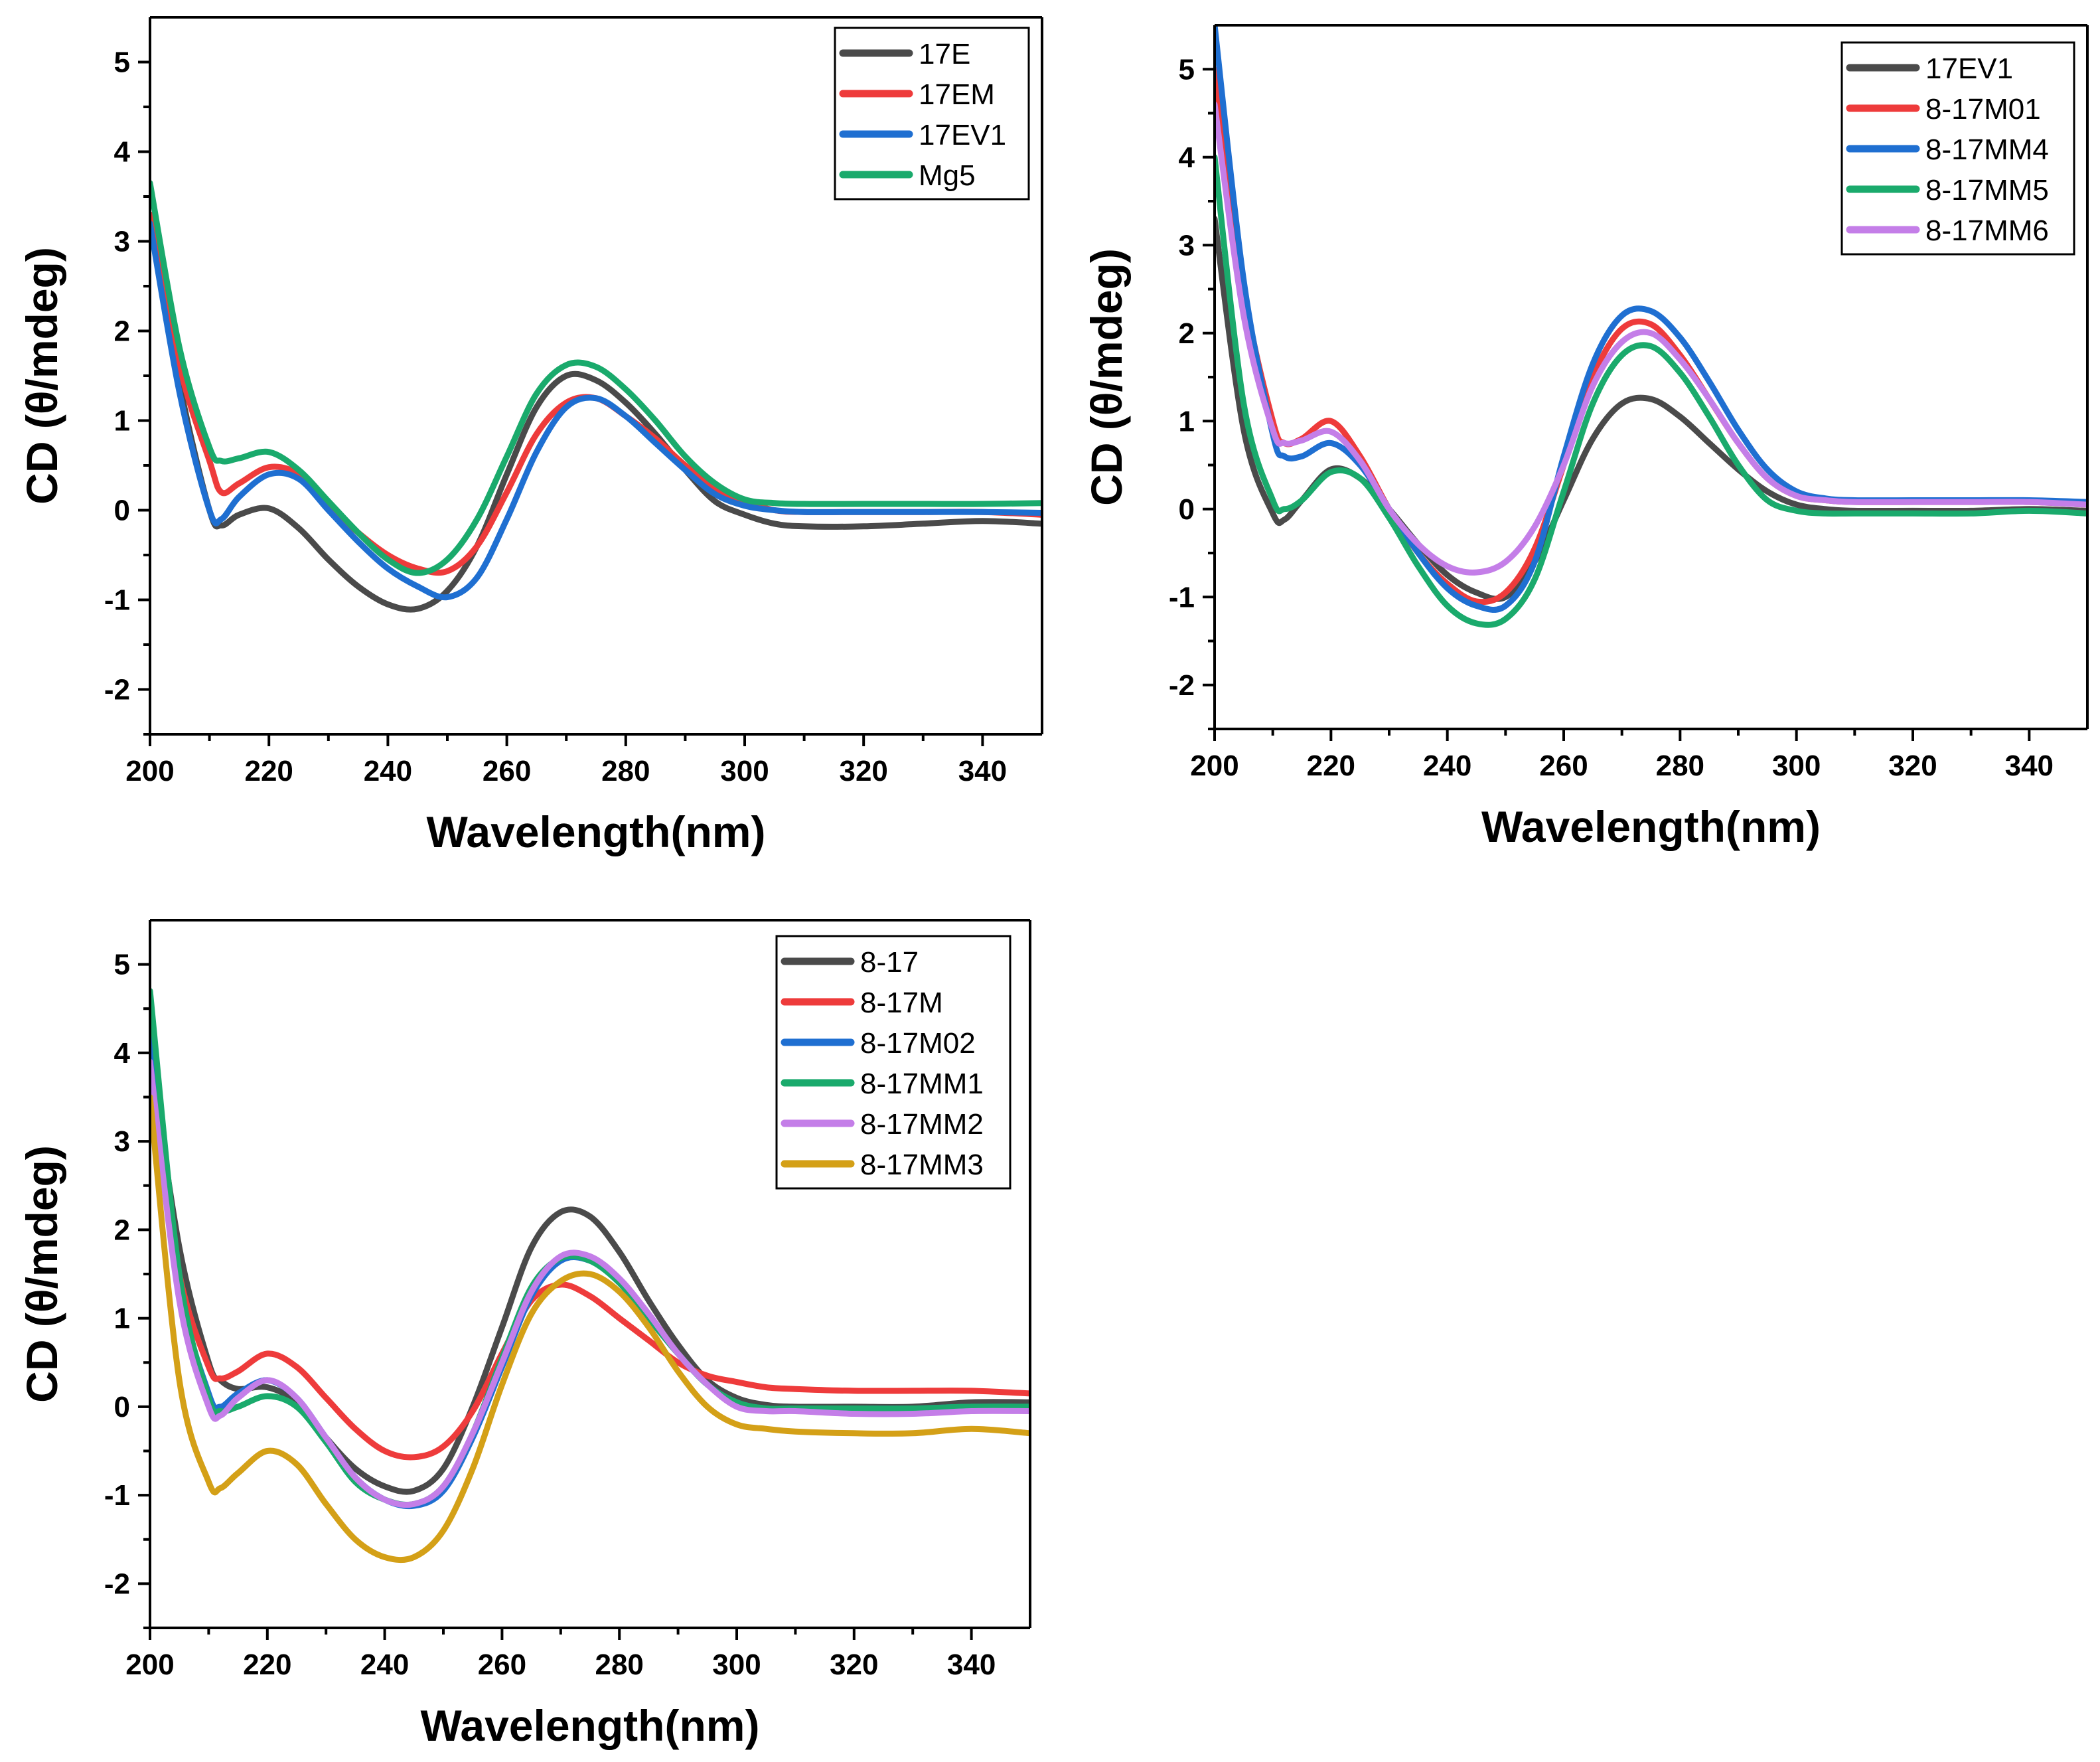 This screenshot has height=1762, width=2100. Describe the element at coordinates (922, 1165) in the screenshot. I see `legend-label: 8-17MM3` at that location.